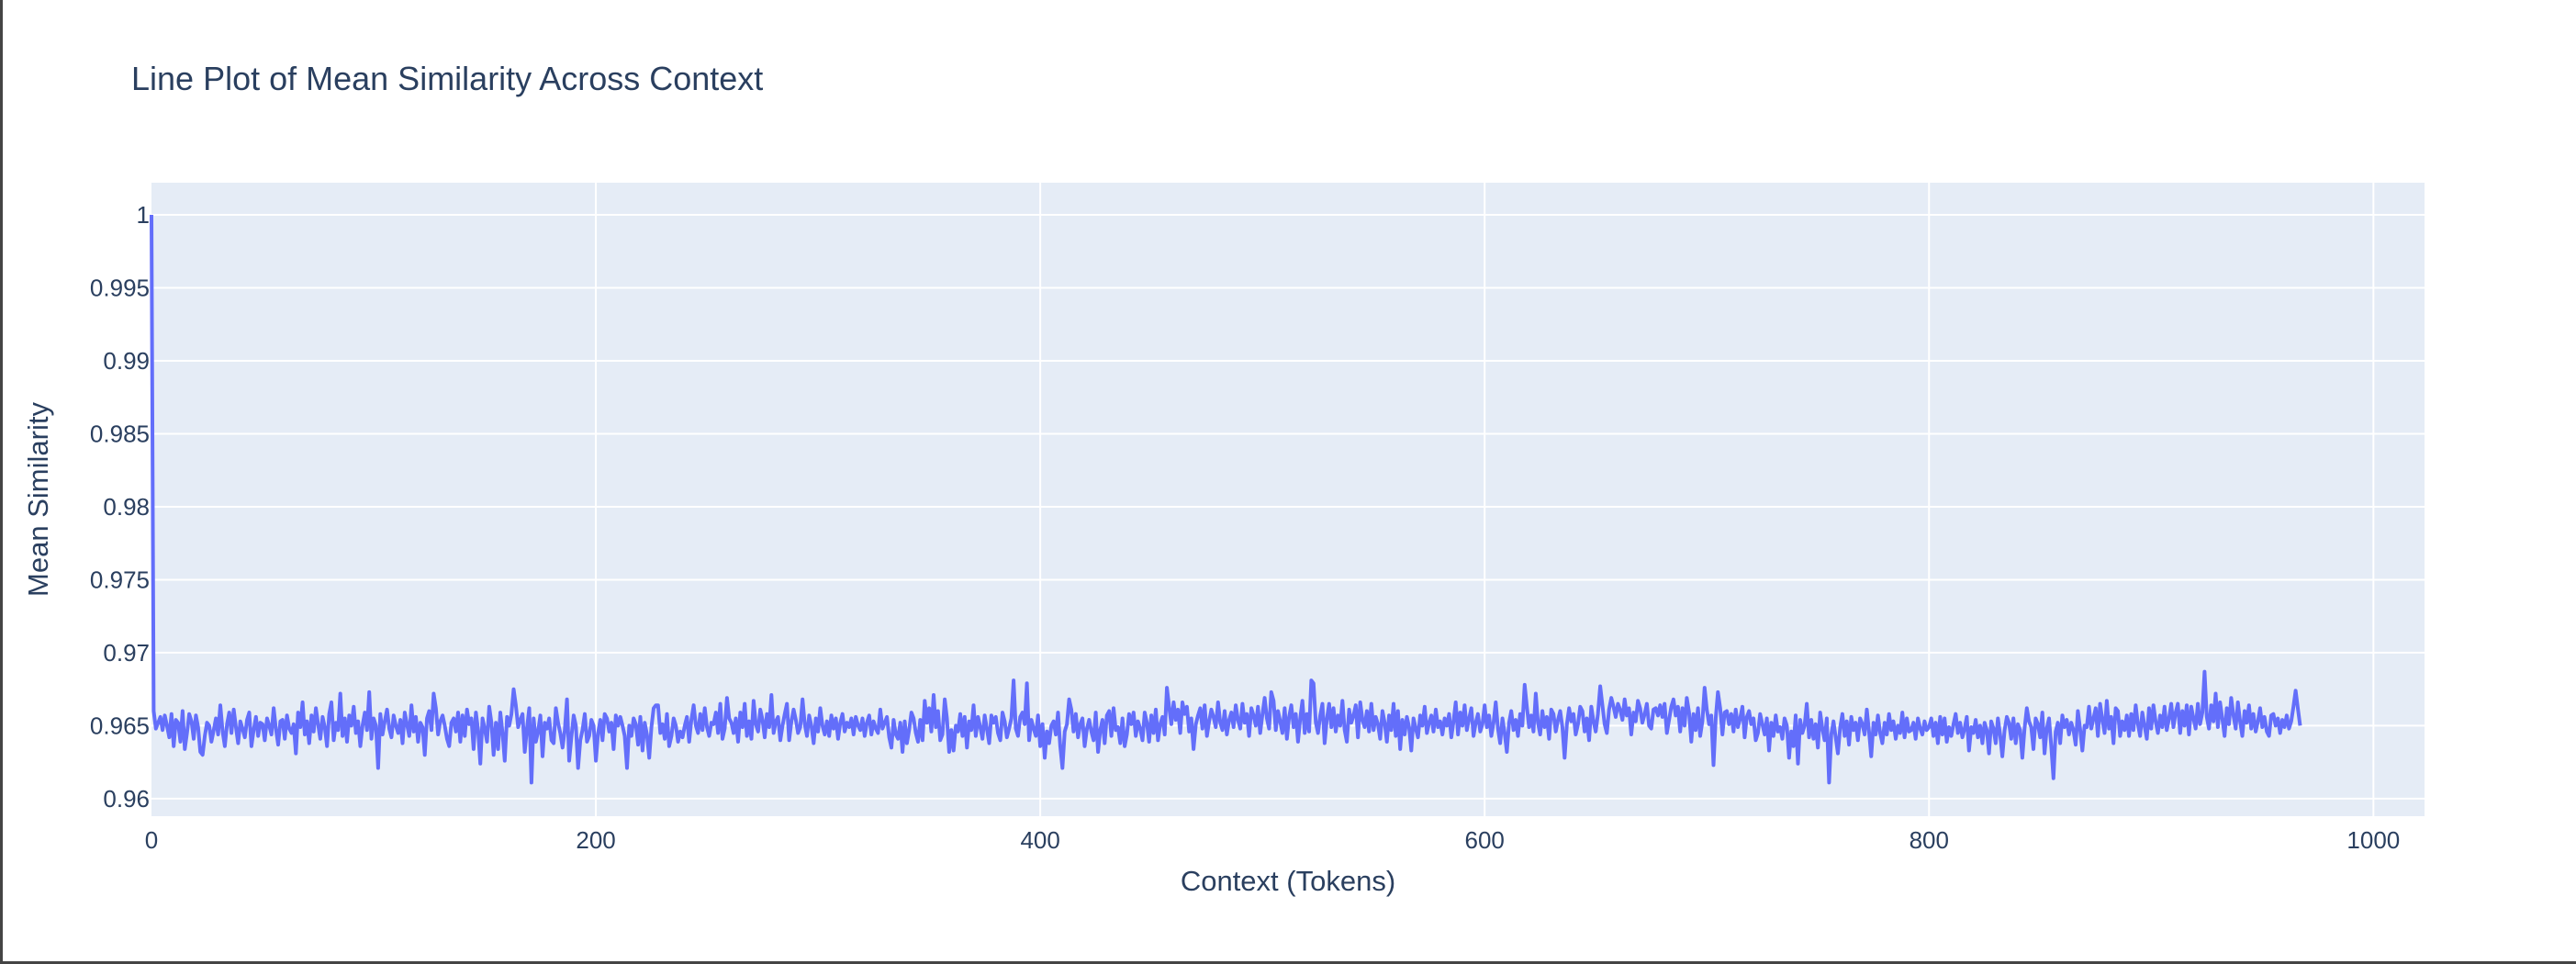  Describe the element at coordinates (120, 579) in the screenshot. I see `y-tick-label: 0.975` at that location.